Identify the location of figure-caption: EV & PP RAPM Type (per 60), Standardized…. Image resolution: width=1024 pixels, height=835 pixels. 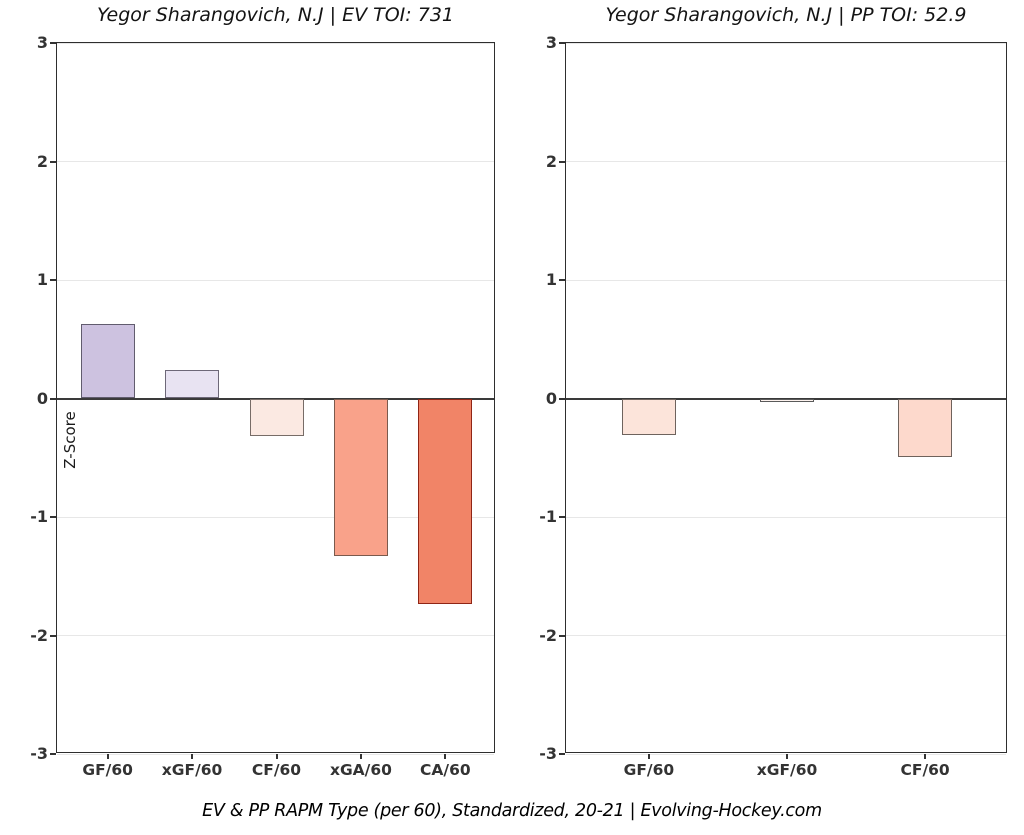
(512, 811).